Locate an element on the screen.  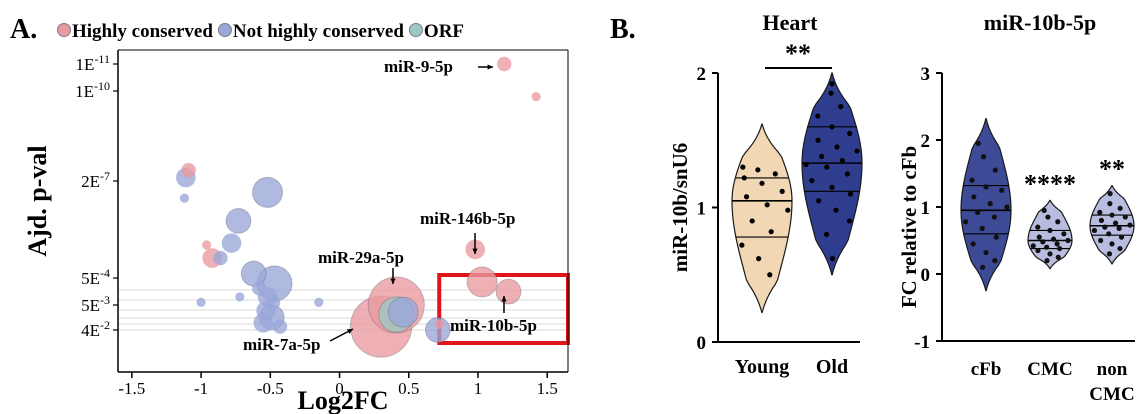
y-tick-label: 5E-3 is located at coordinates (95, 304).